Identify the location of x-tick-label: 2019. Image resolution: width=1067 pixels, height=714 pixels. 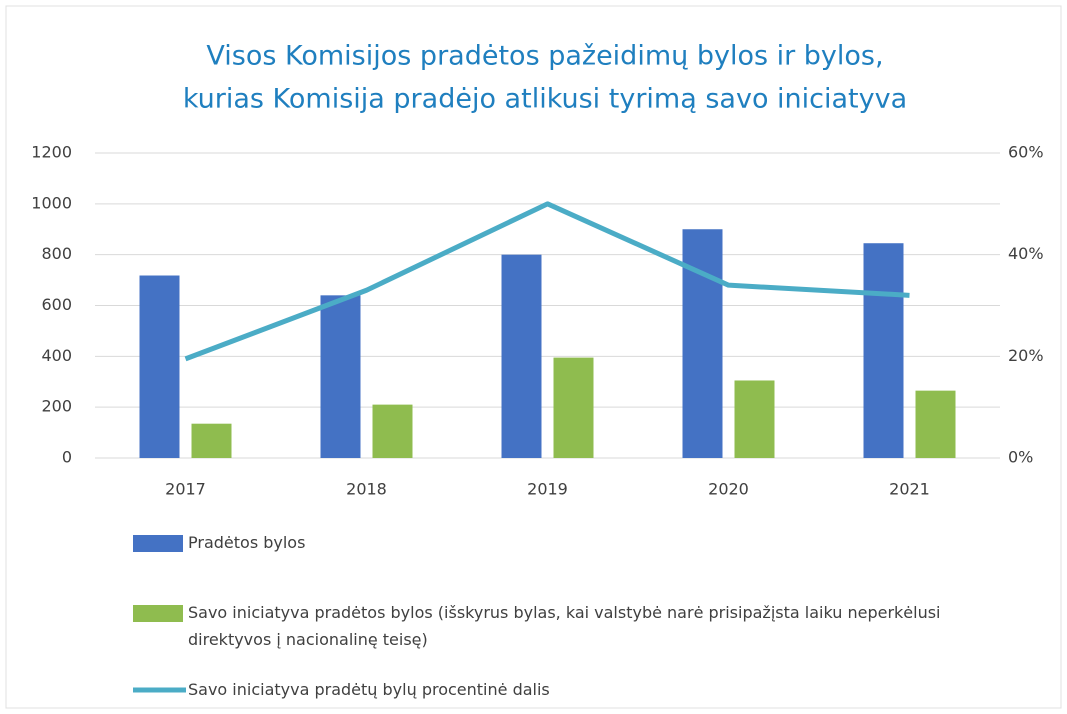
(547, 489).